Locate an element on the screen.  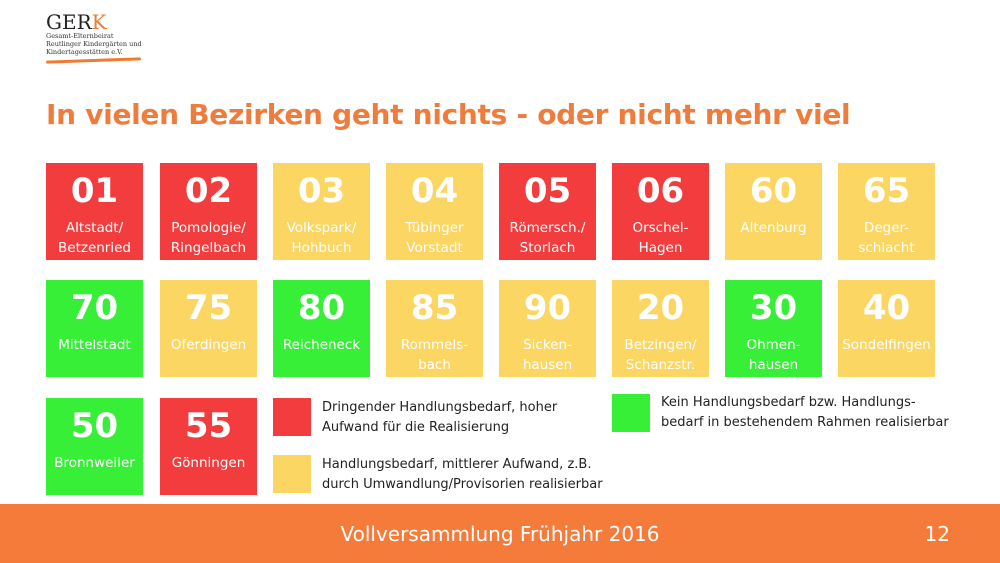
district-tile-50: 50 Bronnweiler is located at coordinates (94, 446).